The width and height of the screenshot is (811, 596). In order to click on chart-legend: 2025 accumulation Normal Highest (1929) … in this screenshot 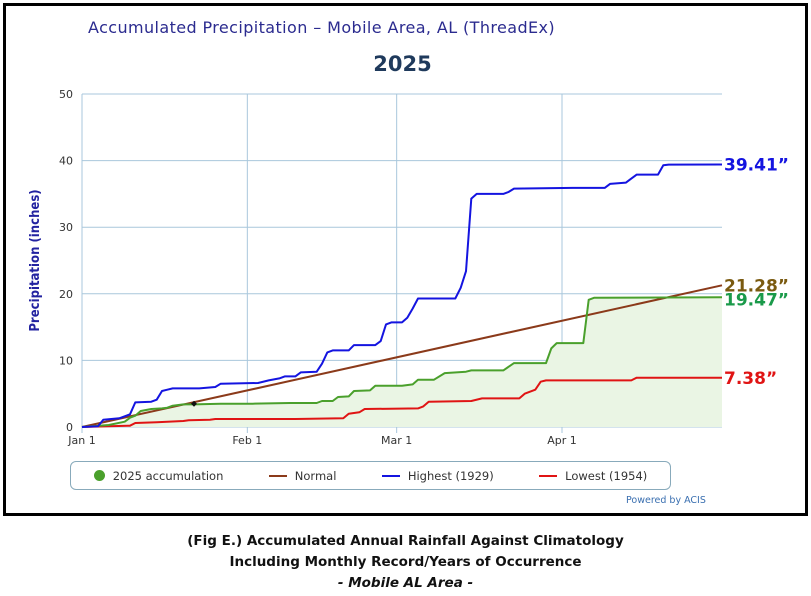, I will do `click(370, 475)`.